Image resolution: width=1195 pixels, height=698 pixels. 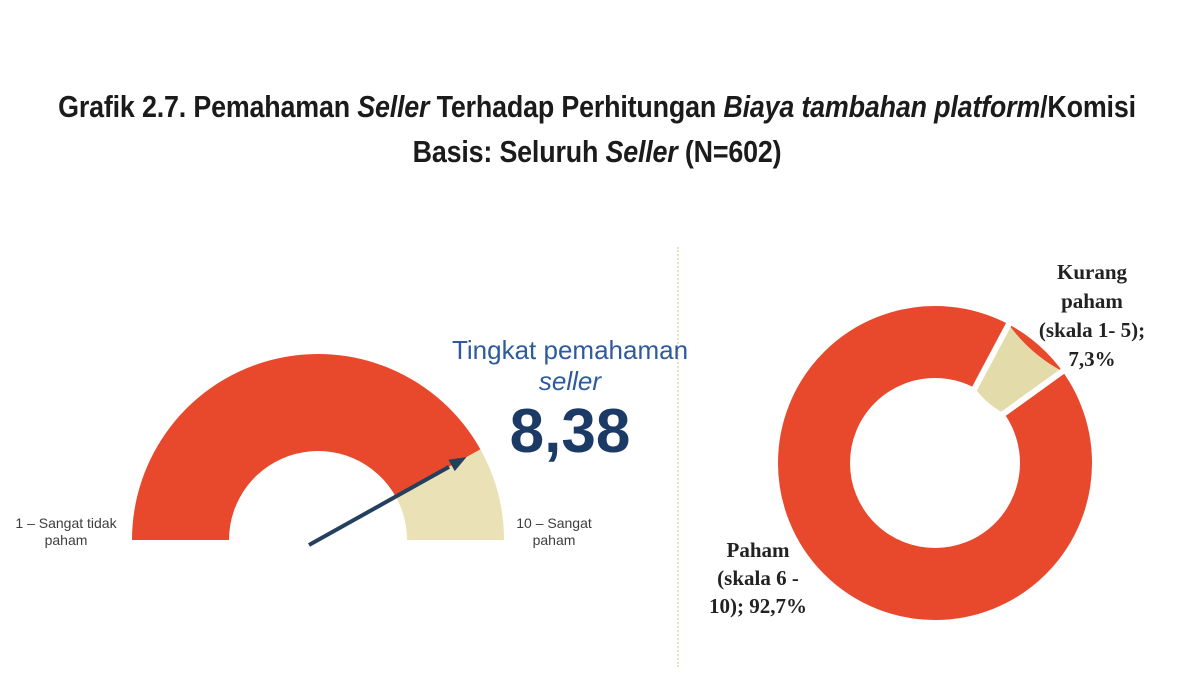 I want to click on panel-divider, so click(x=678, y=457).